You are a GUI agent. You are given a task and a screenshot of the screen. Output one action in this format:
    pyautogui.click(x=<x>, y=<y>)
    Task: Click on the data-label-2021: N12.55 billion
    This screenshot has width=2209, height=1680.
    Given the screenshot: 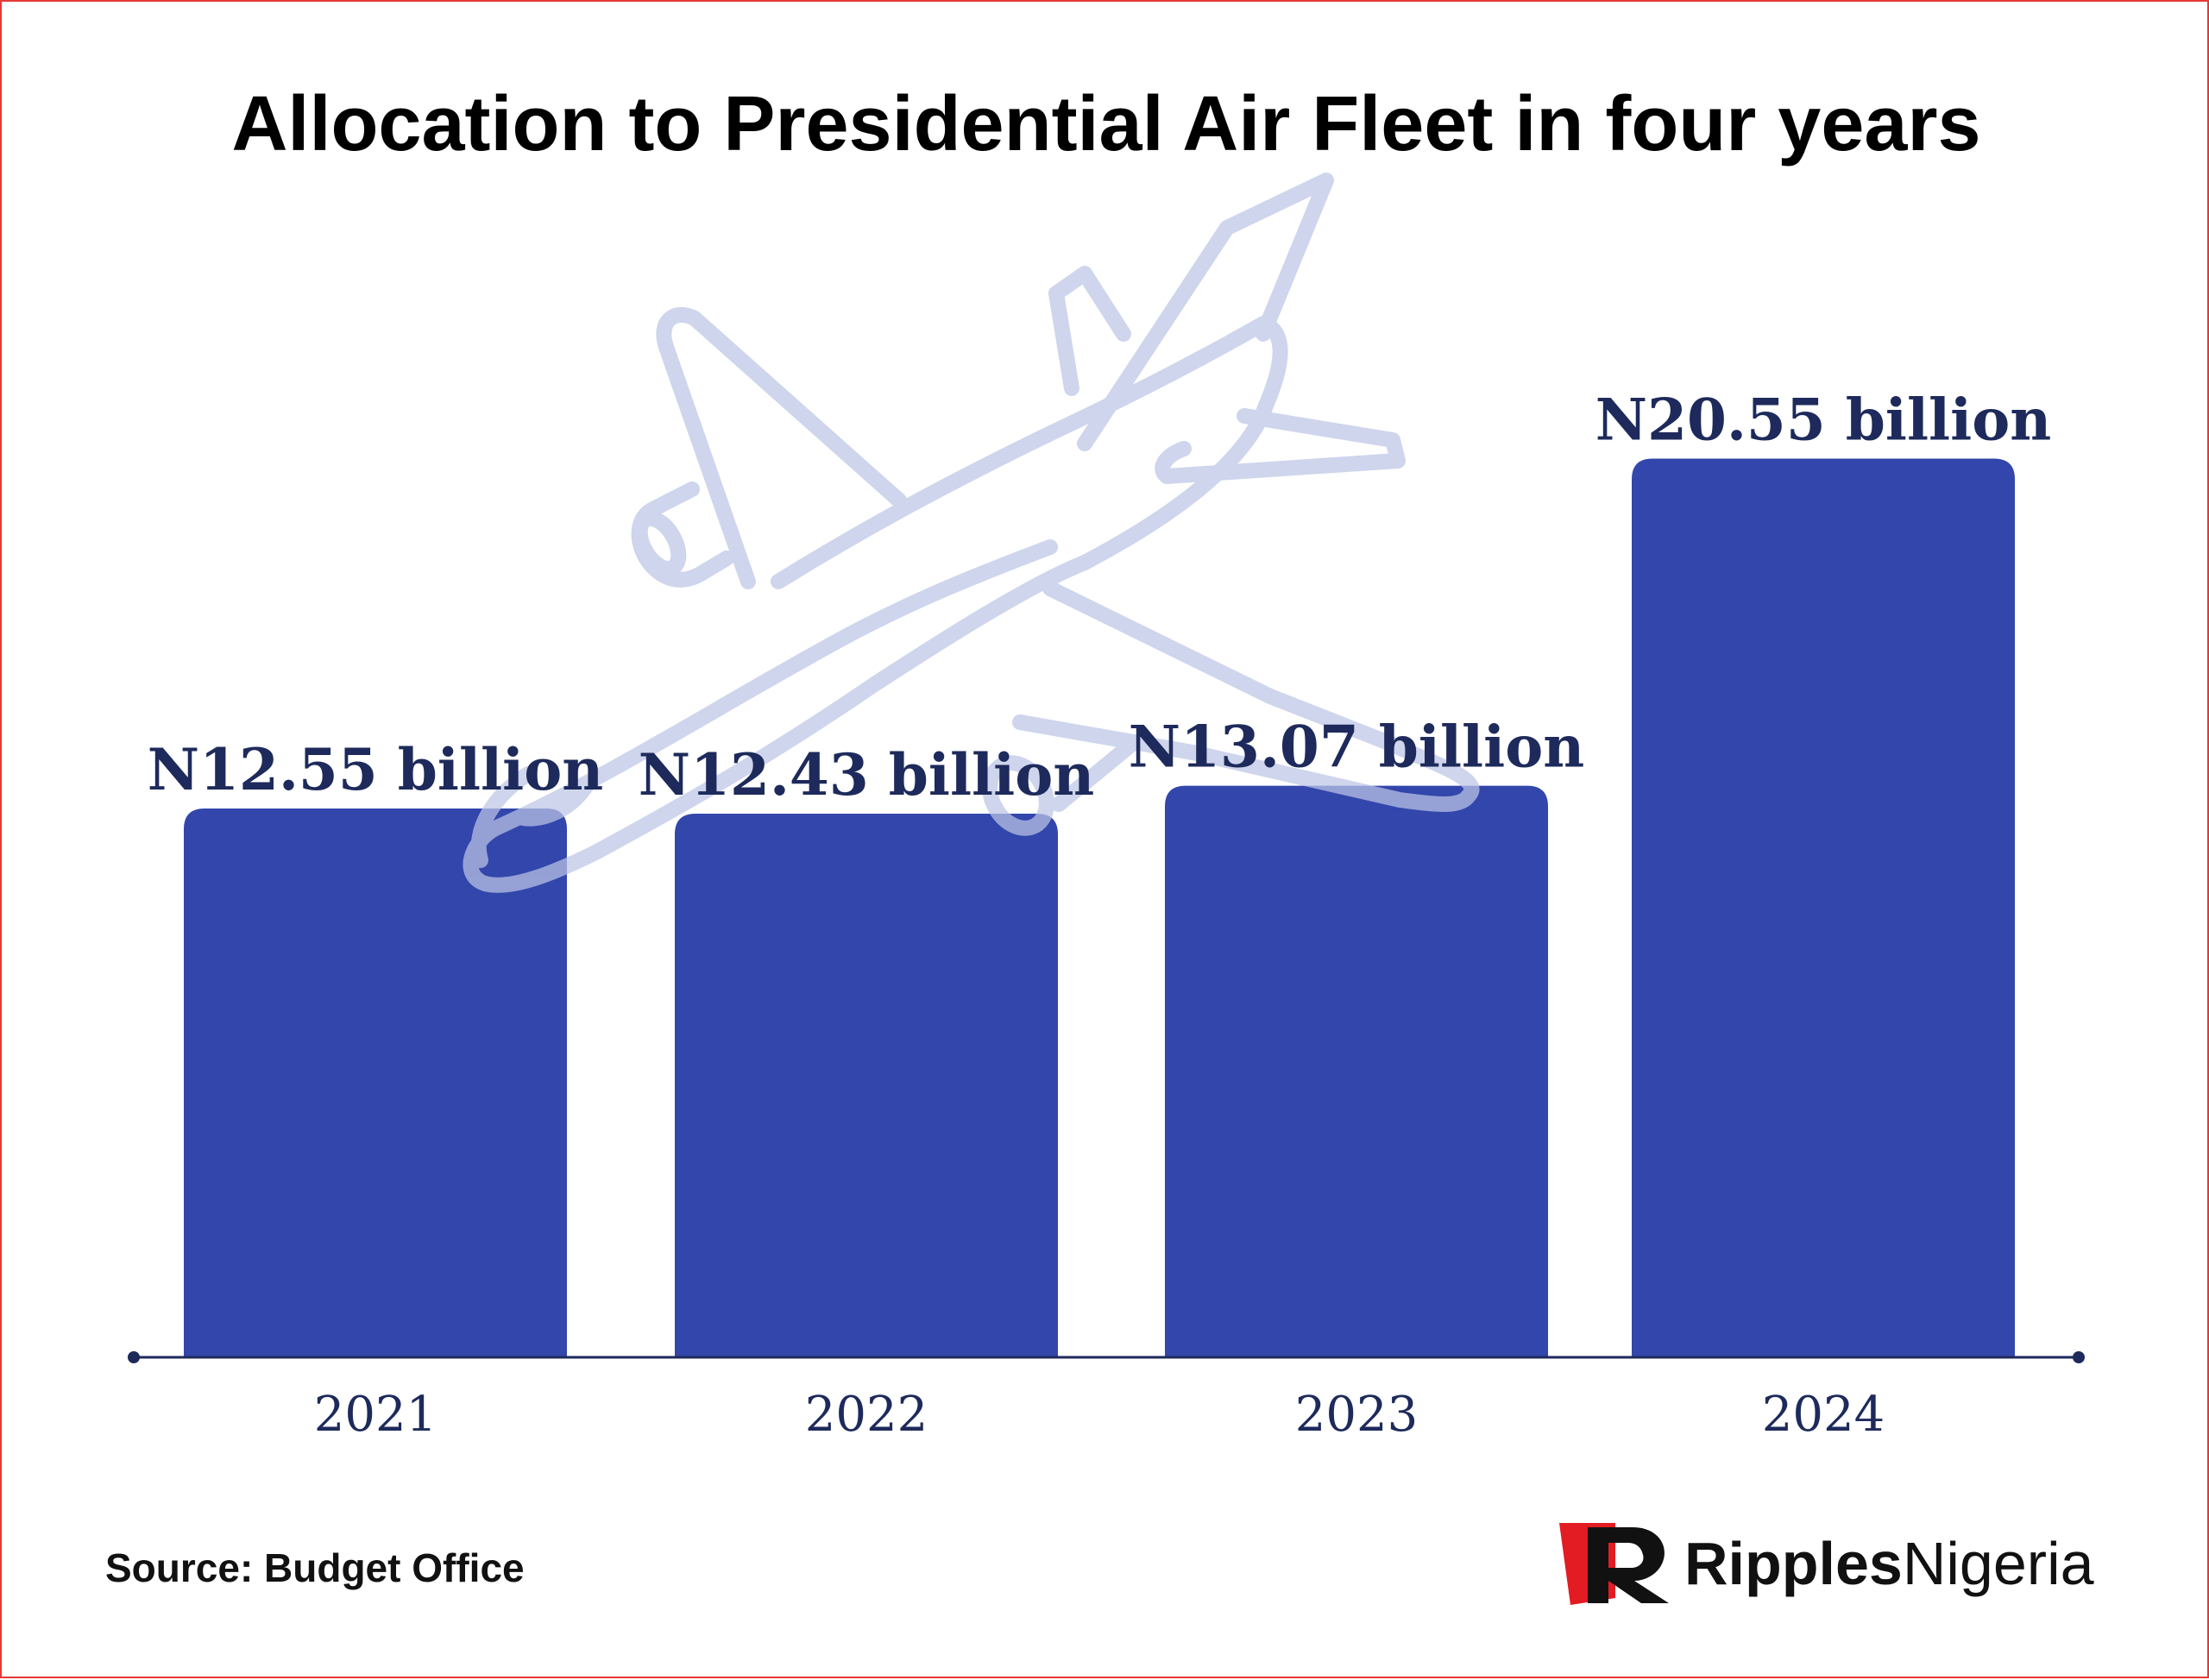 What is the action you would take?
    pyautogui.click(x=375, y=770)
    